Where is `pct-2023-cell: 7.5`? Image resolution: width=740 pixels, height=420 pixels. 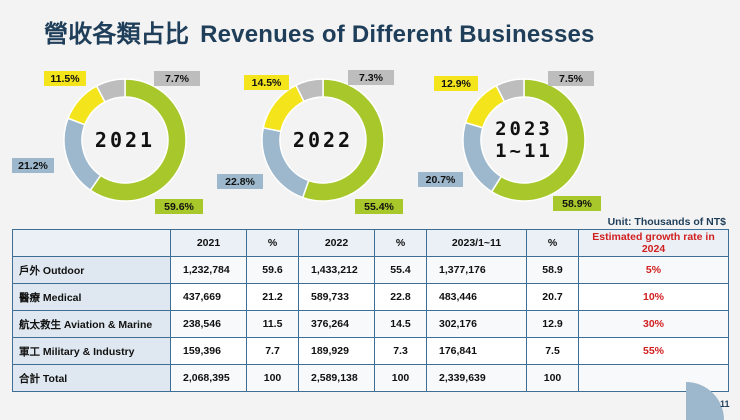 pct-2023-cell: 7.5 is located at coordinates (552, 351).